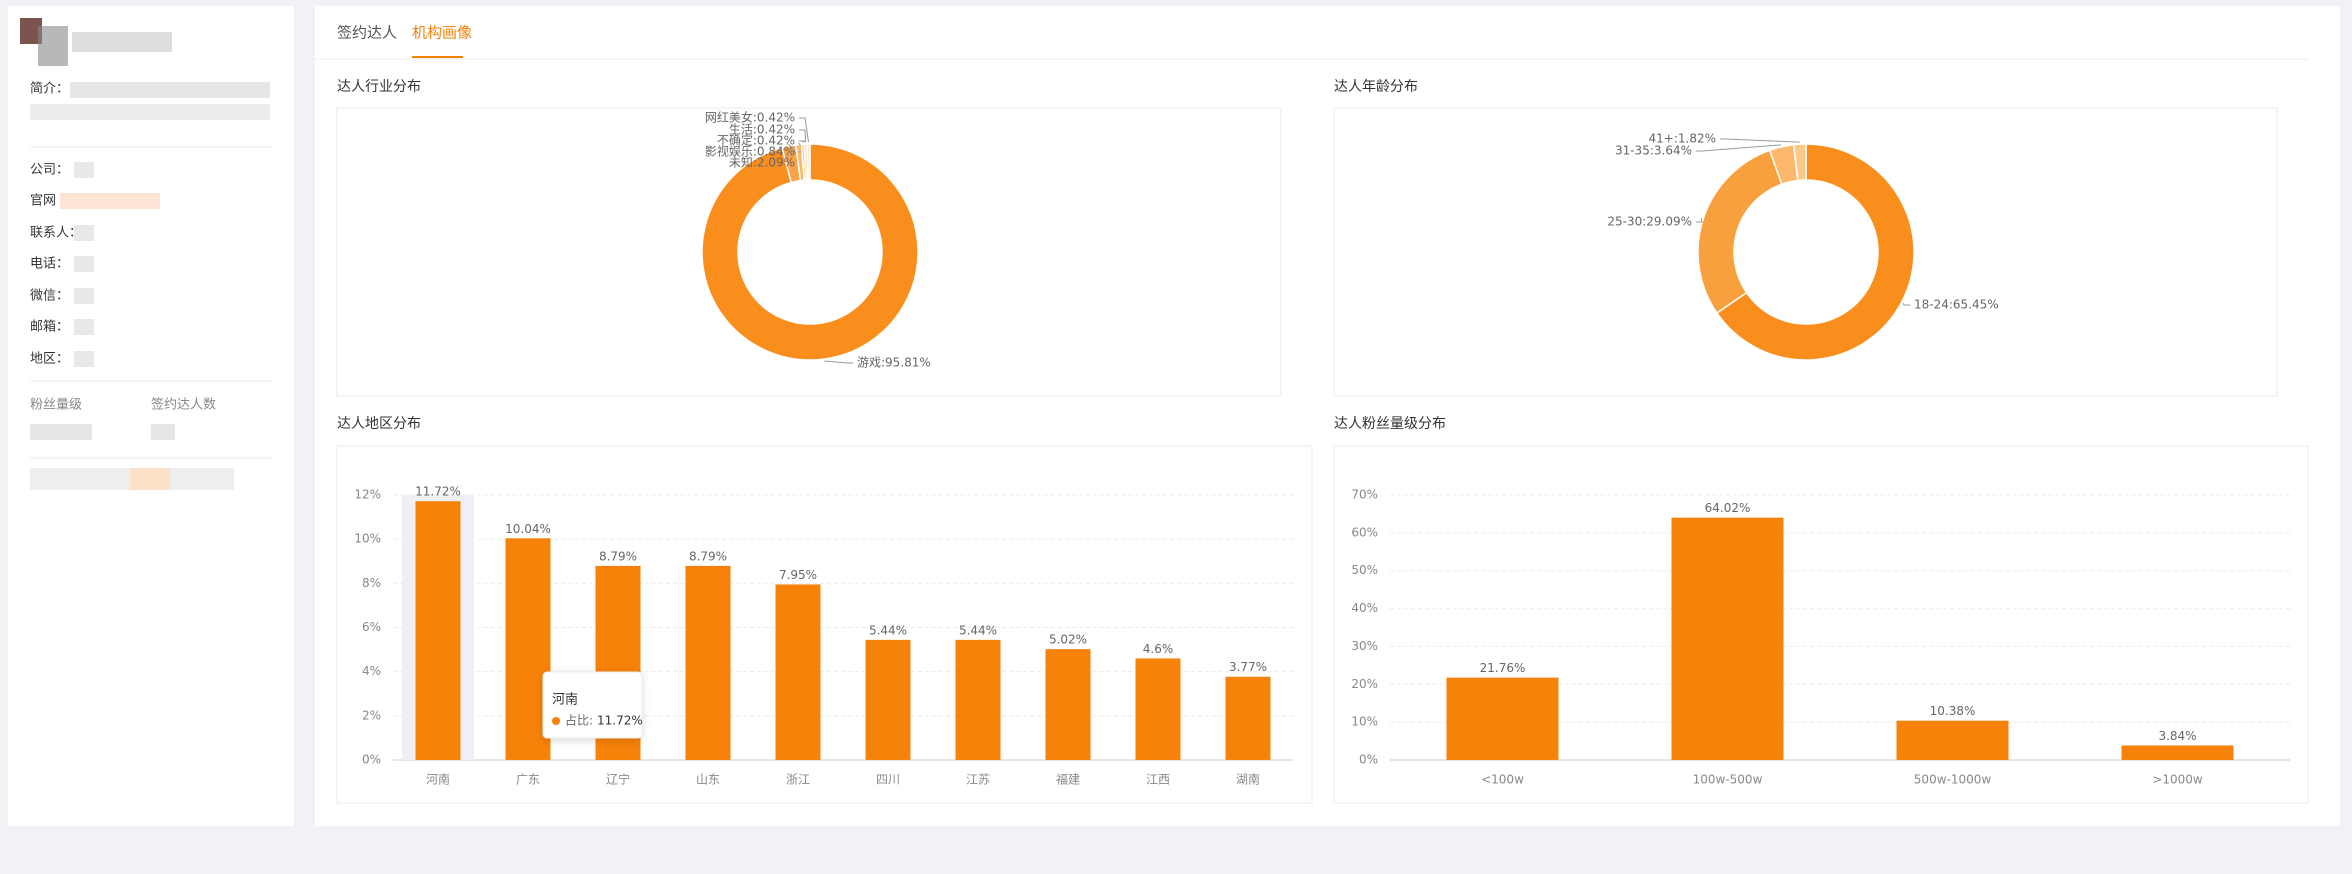 The height and width of the screenshot is (874, 2352). I want to click on bar-value-label: 11.72%, so click(438, 492).